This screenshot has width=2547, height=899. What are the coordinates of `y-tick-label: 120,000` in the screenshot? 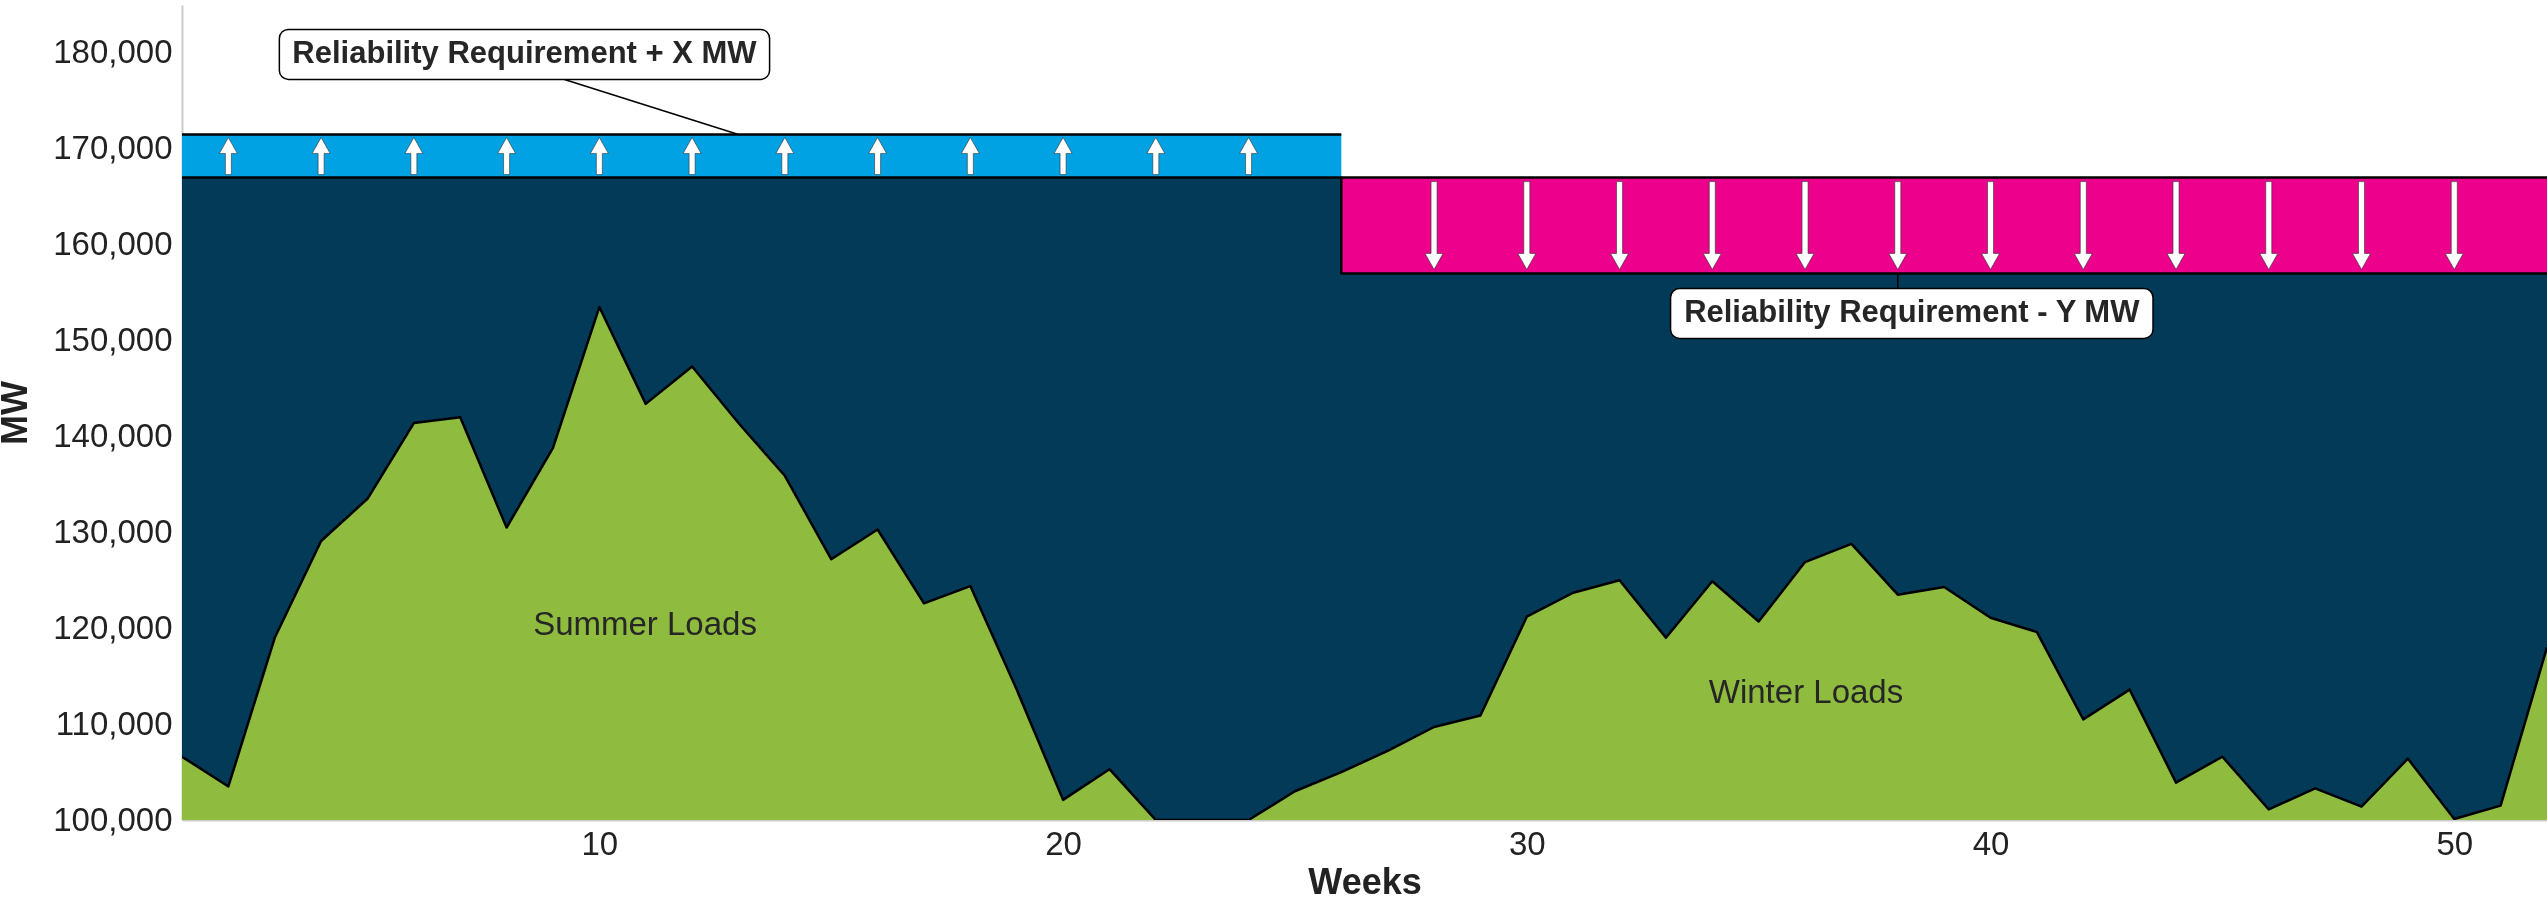 It's located at (113, 627).